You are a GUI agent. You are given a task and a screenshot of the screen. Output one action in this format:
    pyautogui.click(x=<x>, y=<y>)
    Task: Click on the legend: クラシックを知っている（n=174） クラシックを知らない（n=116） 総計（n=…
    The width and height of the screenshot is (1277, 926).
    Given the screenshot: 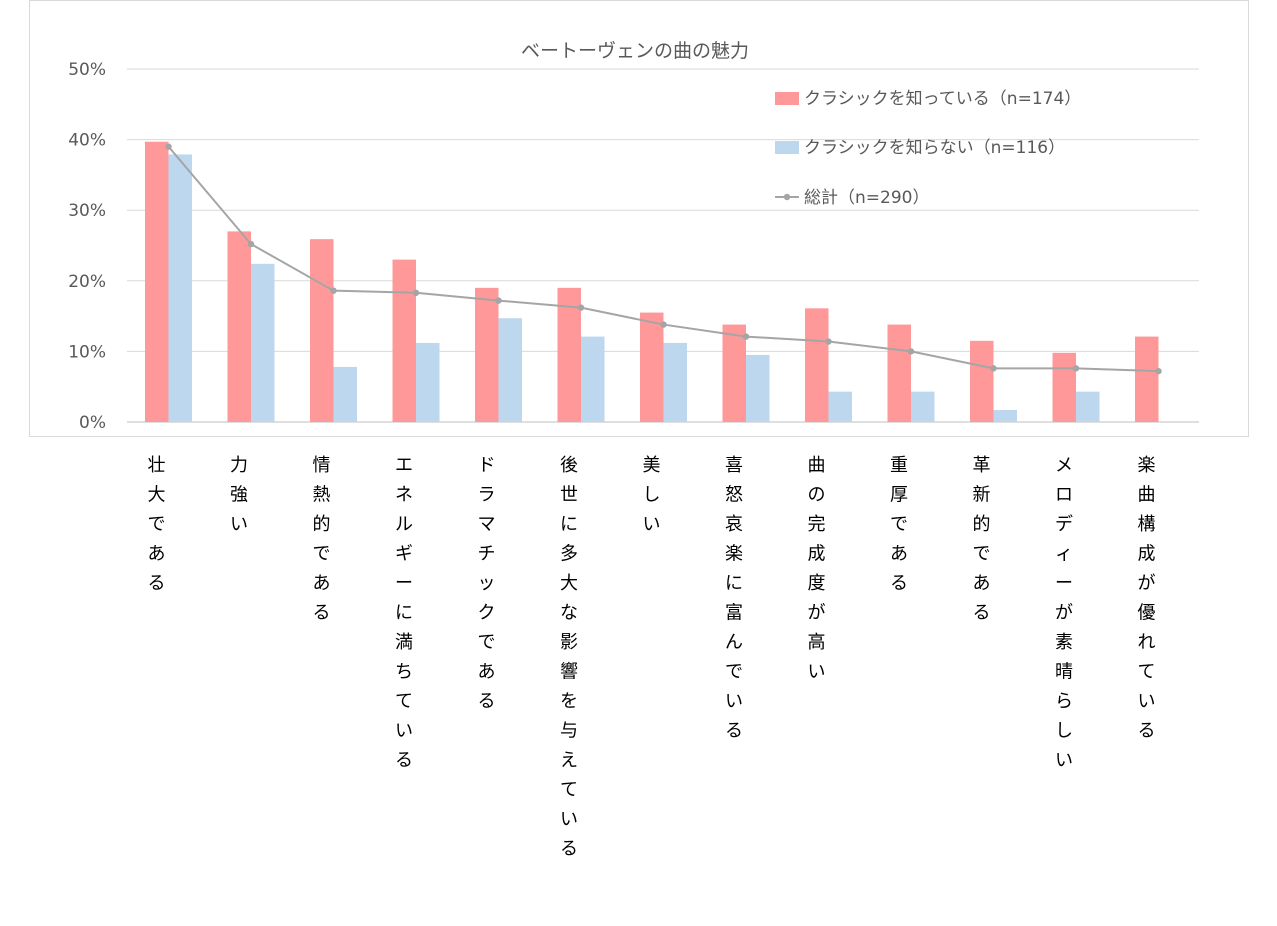 What is the action you would take?
    pyautogui.click(x=928, y=148)
    